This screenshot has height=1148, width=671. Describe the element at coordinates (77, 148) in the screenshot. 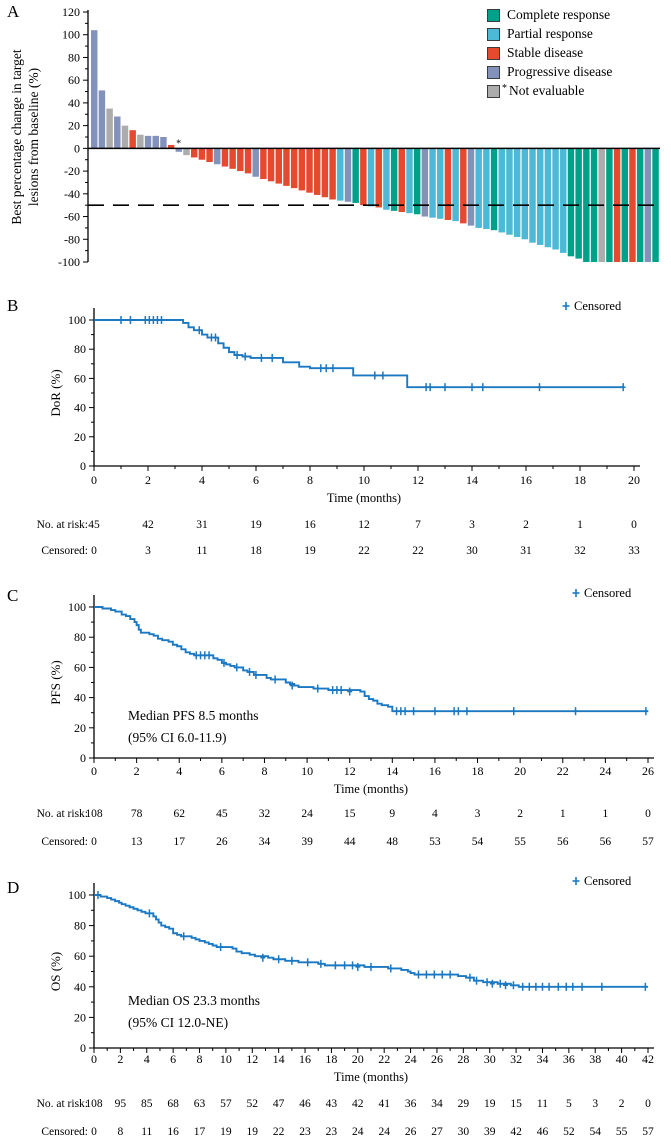

I see `a-y-tick-label: 0` at that location.